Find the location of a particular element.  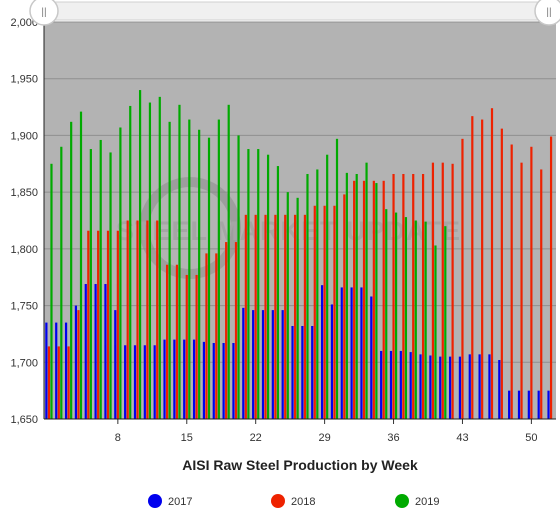

navigator-right-handle: || is located at coordinates (547, 13).